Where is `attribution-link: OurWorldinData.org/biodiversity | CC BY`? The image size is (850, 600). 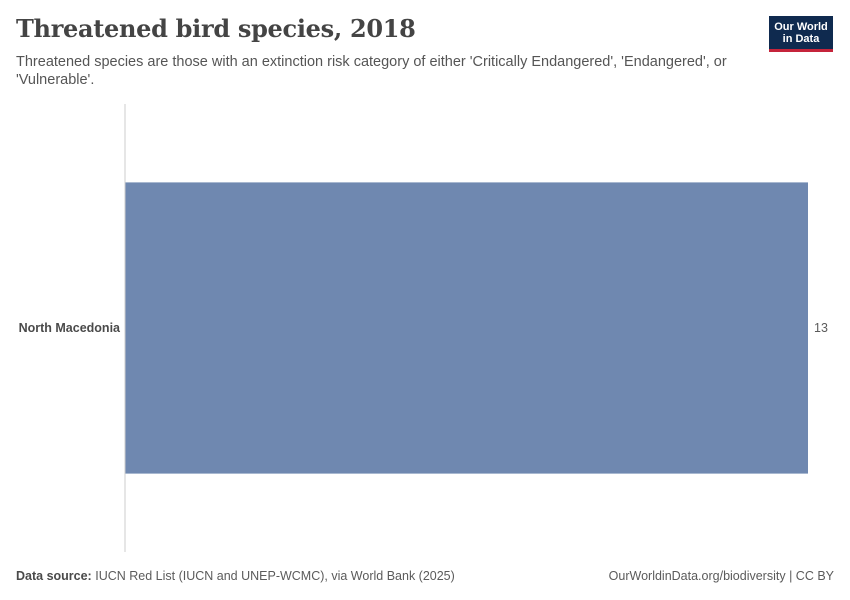
attribution-link: OurWorldinData.org/biodiversity | CC BY is located at coordinates (721, 576).